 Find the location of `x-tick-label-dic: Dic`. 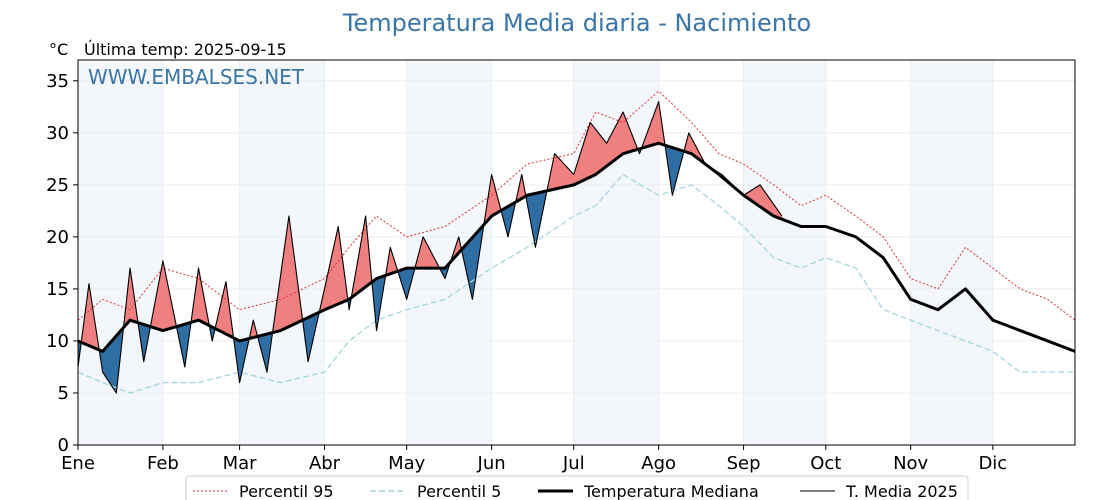

x-tick-label-dic: Dic is located at coordinates (992, 463).